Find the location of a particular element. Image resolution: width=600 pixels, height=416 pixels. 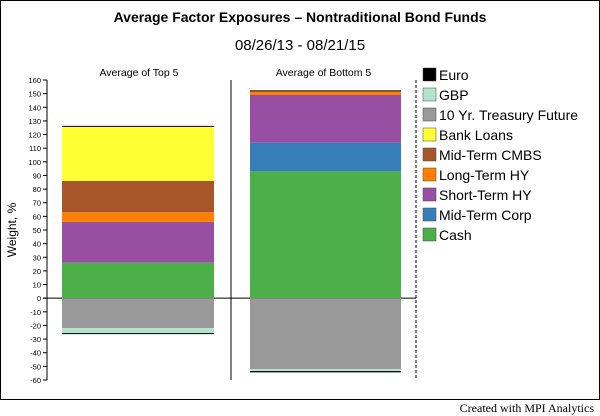

legend-label: Mid-Term Corp is located at coordinates (485, 215).